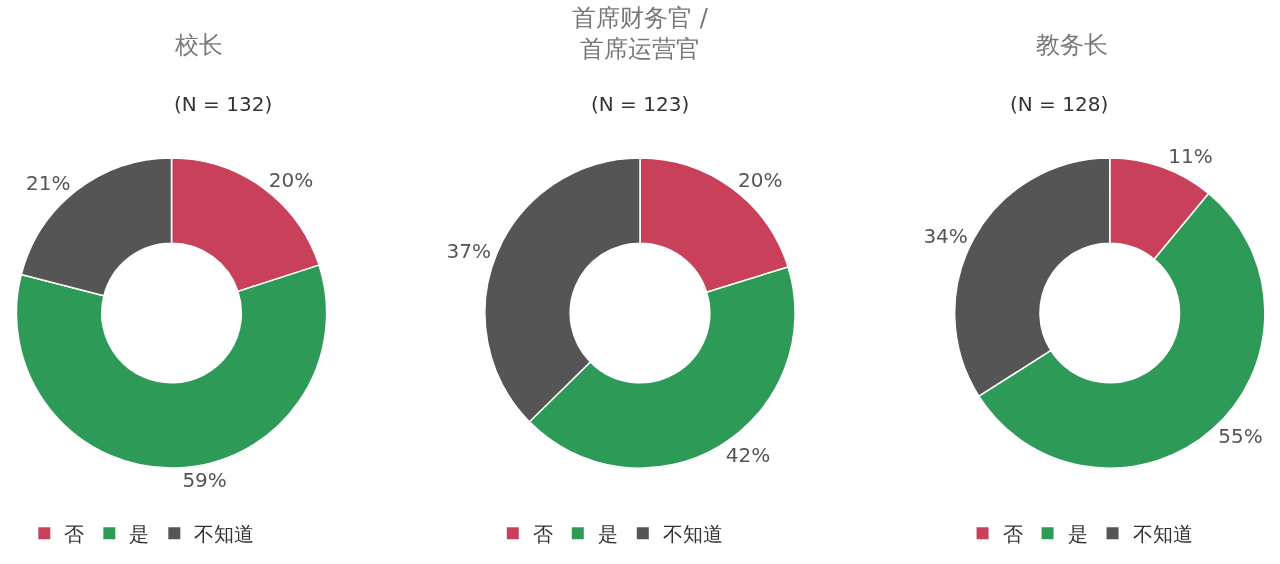 This screenshot has height=564, width=1280. What do you see at coordinates (198, 45) in the screenshot?
I see `chart-title: 校长` at bounding box center [198, 45].